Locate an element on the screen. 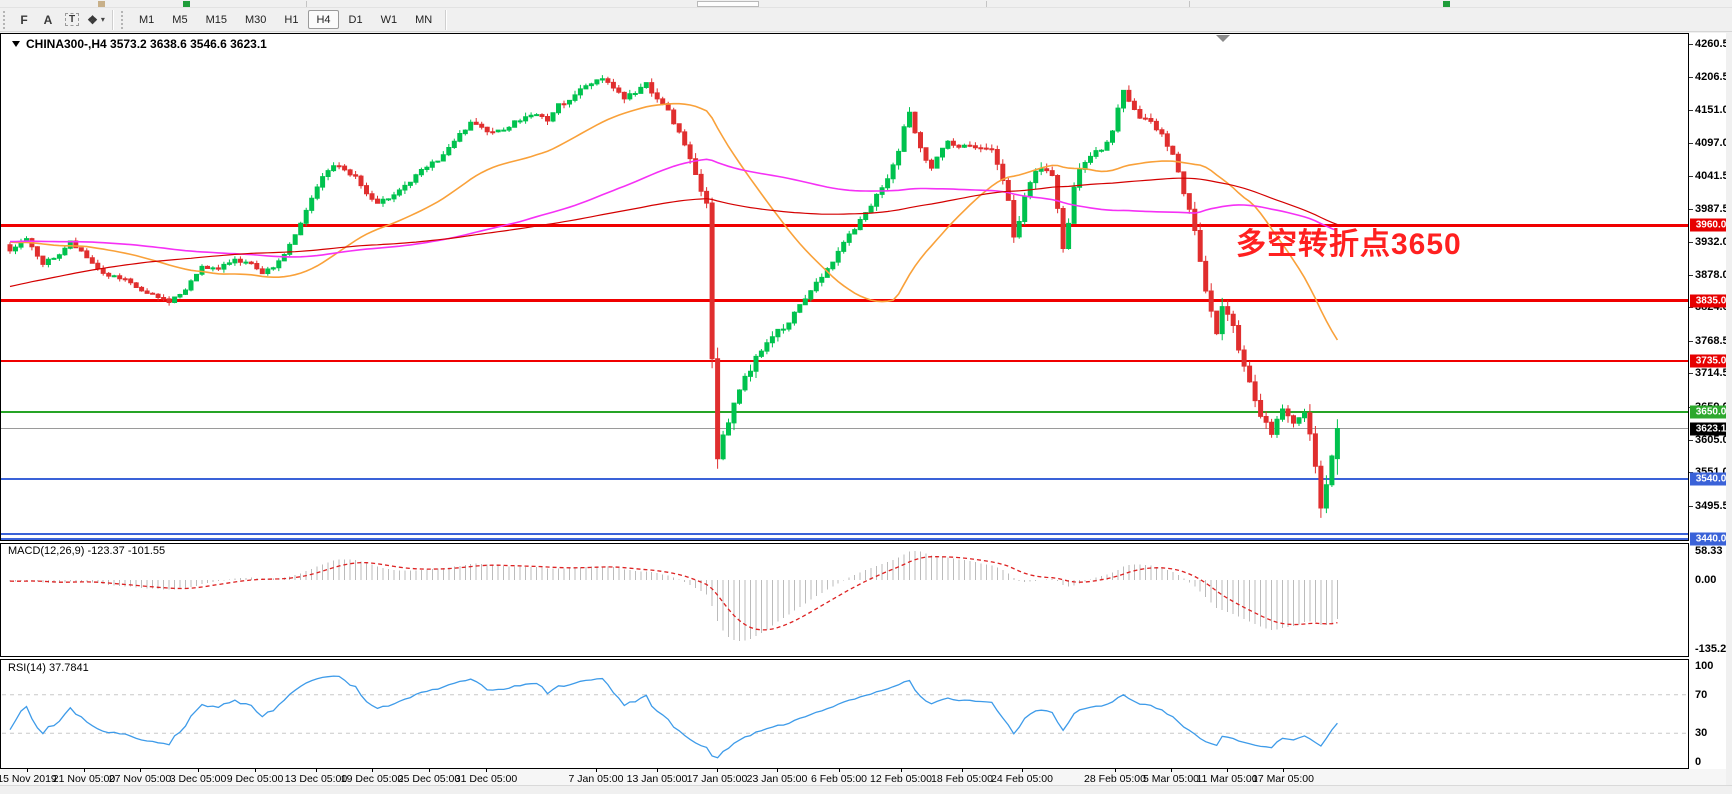  time-label: 7 Jan 05:00 is located at coordinates (596, 779).